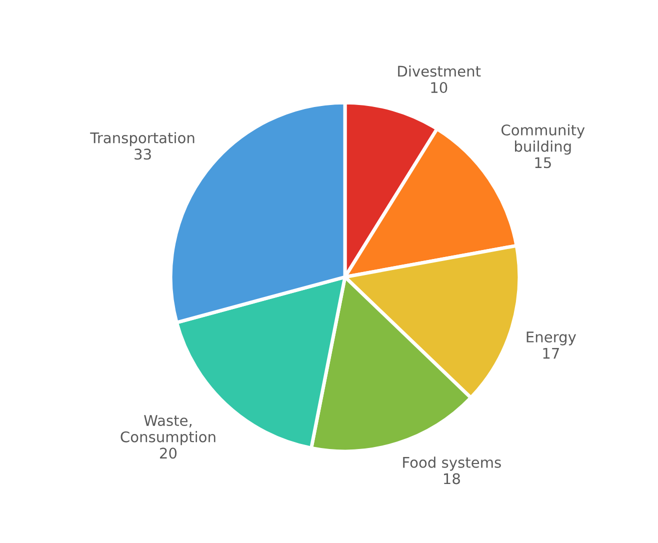 This screenshot has width=658, height=543. What do you see at coordinates (551, 353) in the screenshot?
I see `data-label: 17` at bounding box center [551, 353].